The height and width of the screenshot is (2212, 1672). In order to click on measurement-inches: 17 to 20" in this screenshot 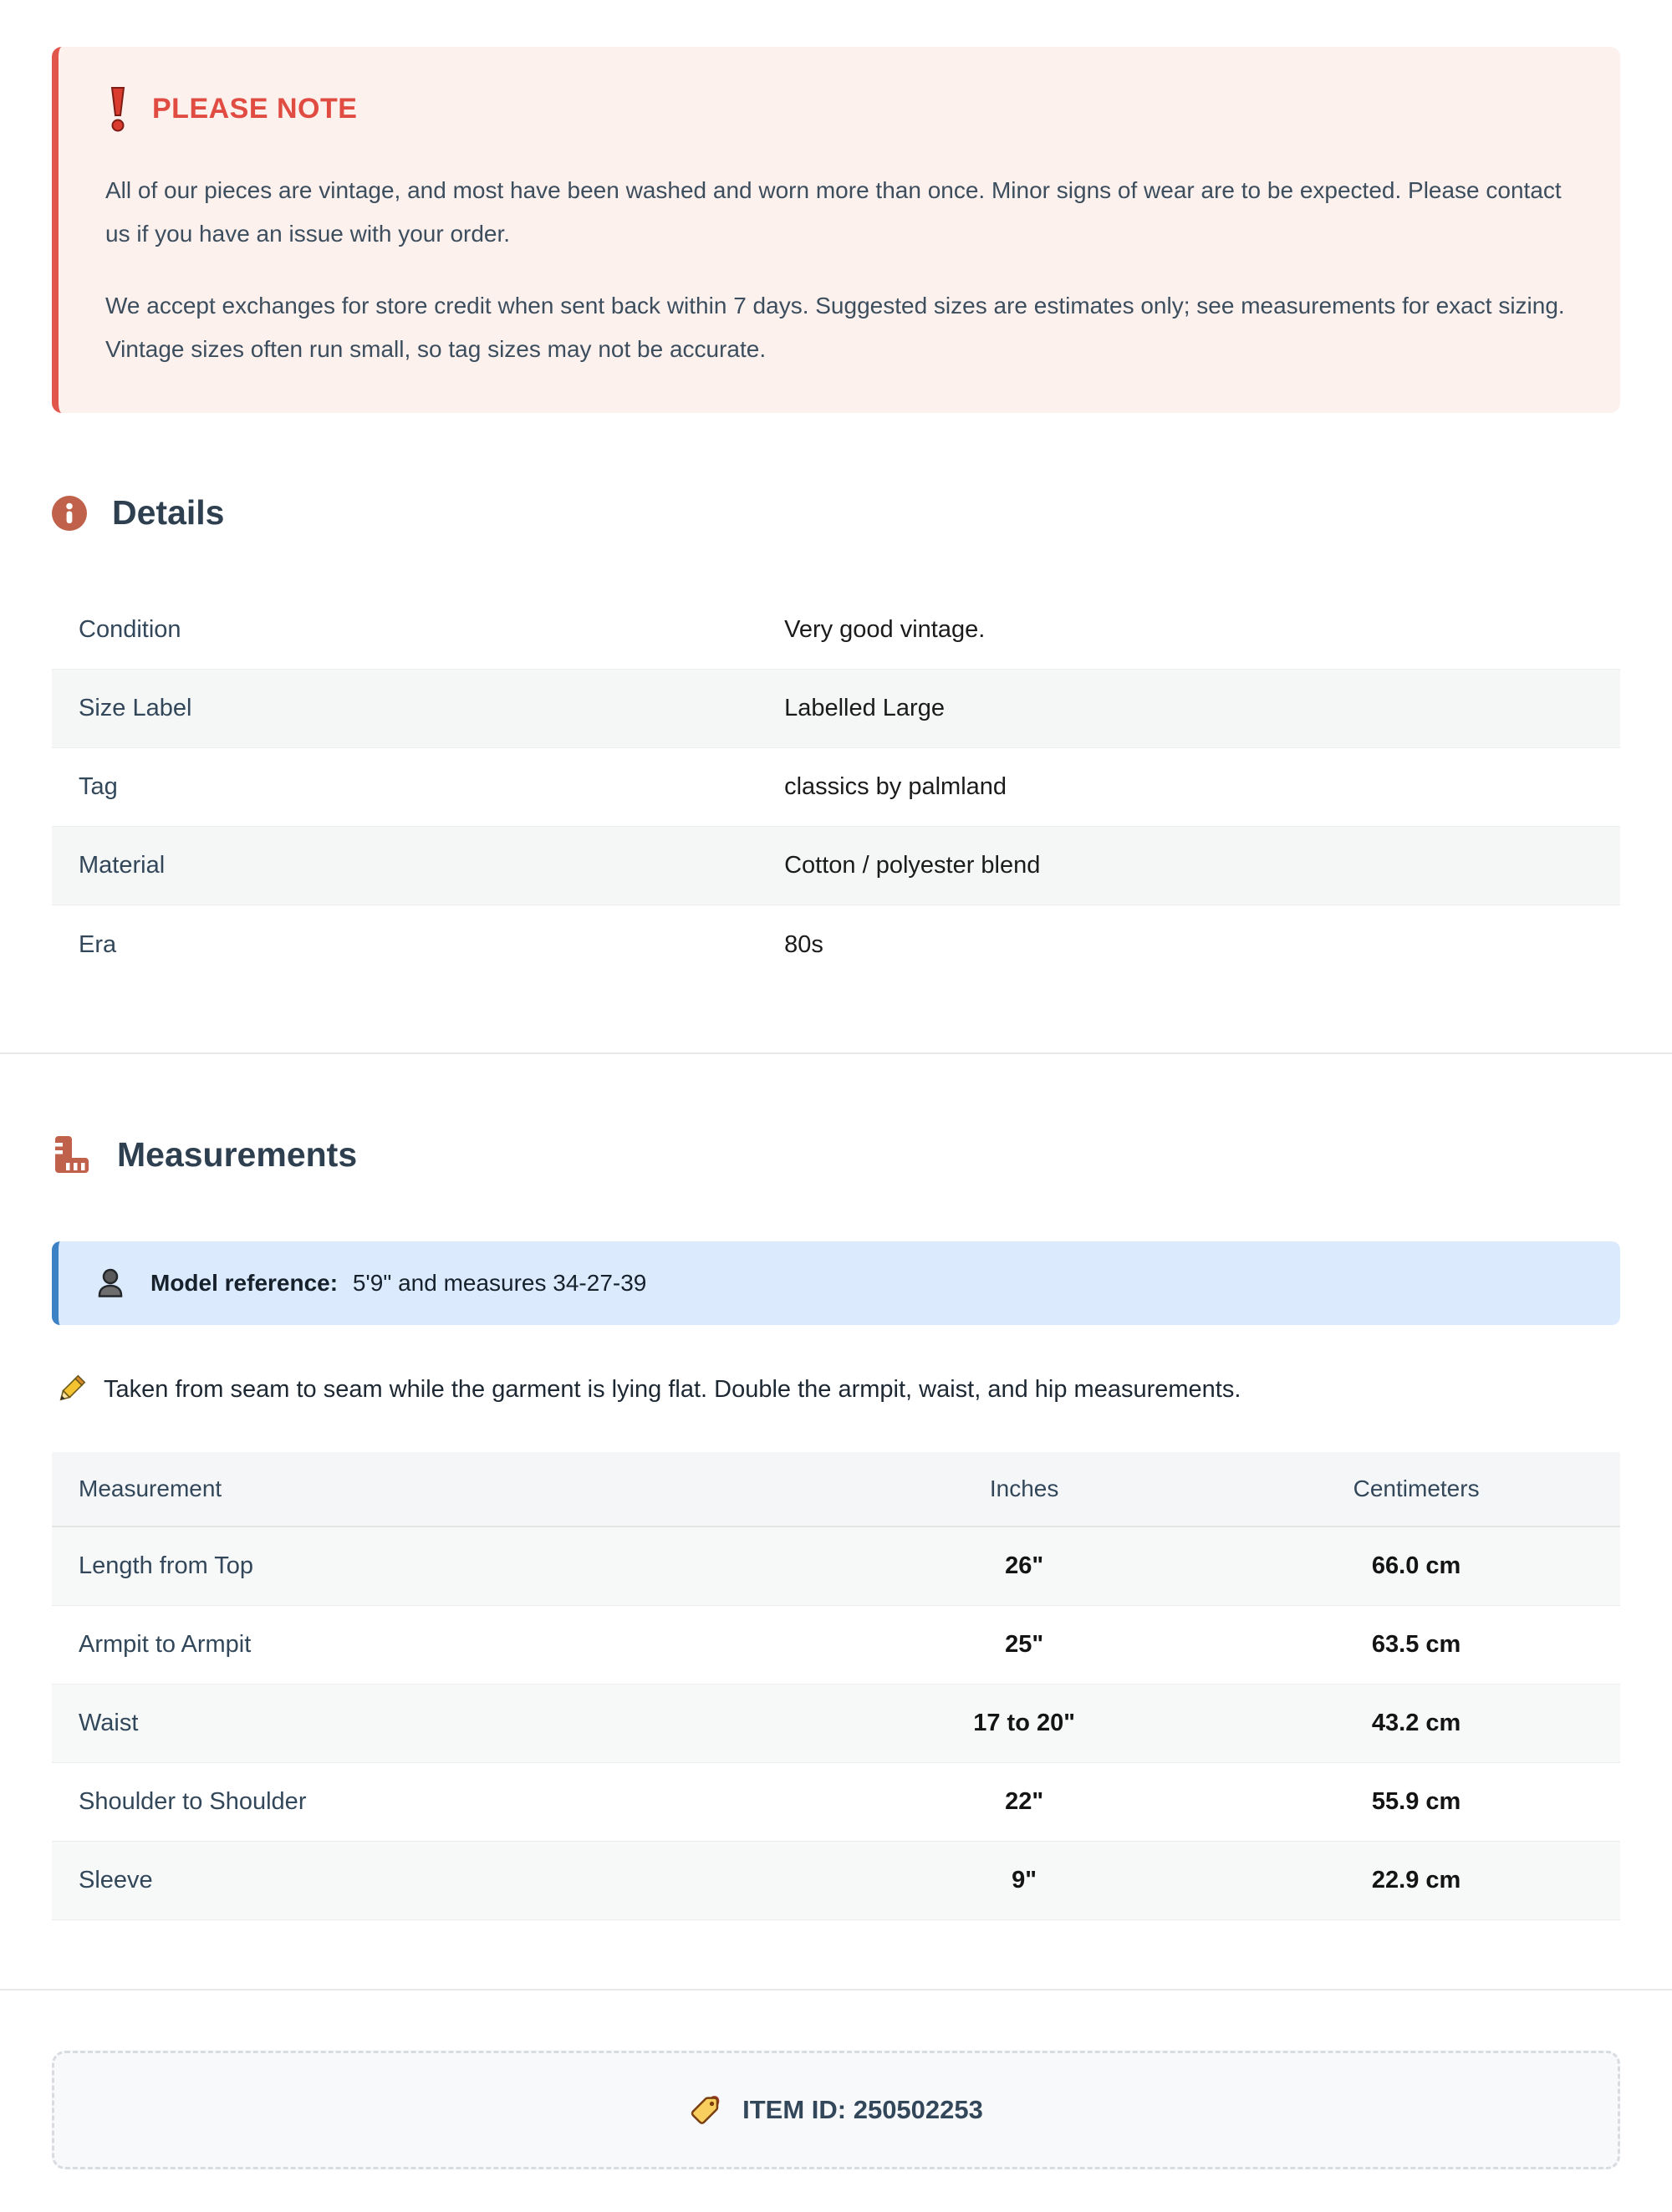, I will do `click(1024, 1723)`.